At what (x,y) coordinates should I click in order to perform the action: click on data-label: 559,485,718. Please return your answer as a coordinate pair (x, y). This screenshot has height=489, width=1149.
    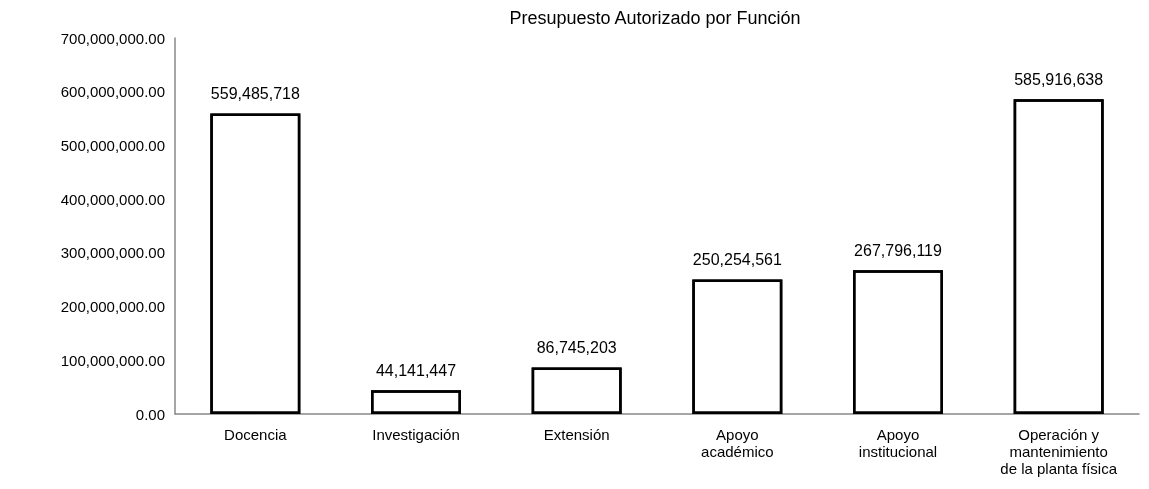
    Looking at the image, I should click on (255, 93).